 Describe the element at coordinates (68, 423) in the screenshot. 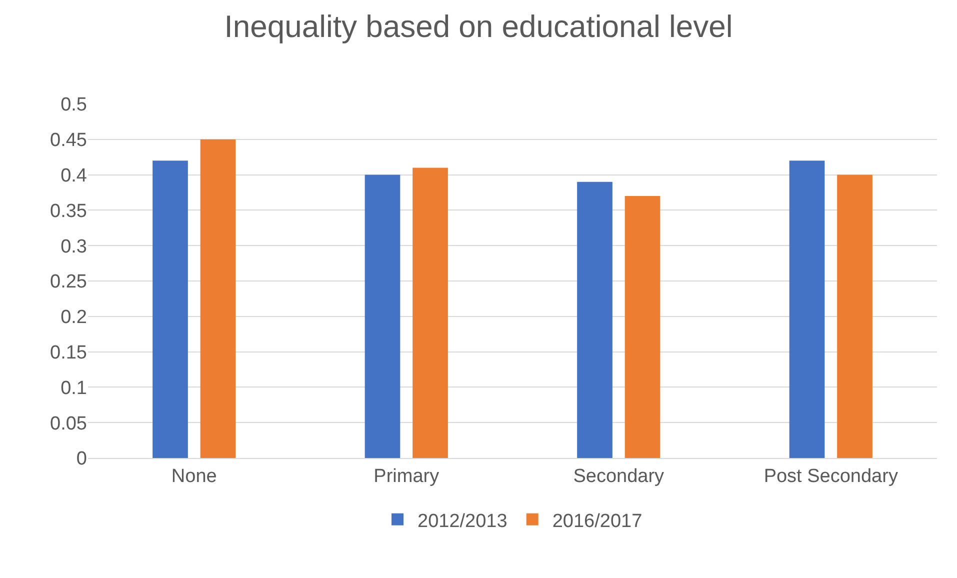

I see `y-tick-label: 0.05` at that location.